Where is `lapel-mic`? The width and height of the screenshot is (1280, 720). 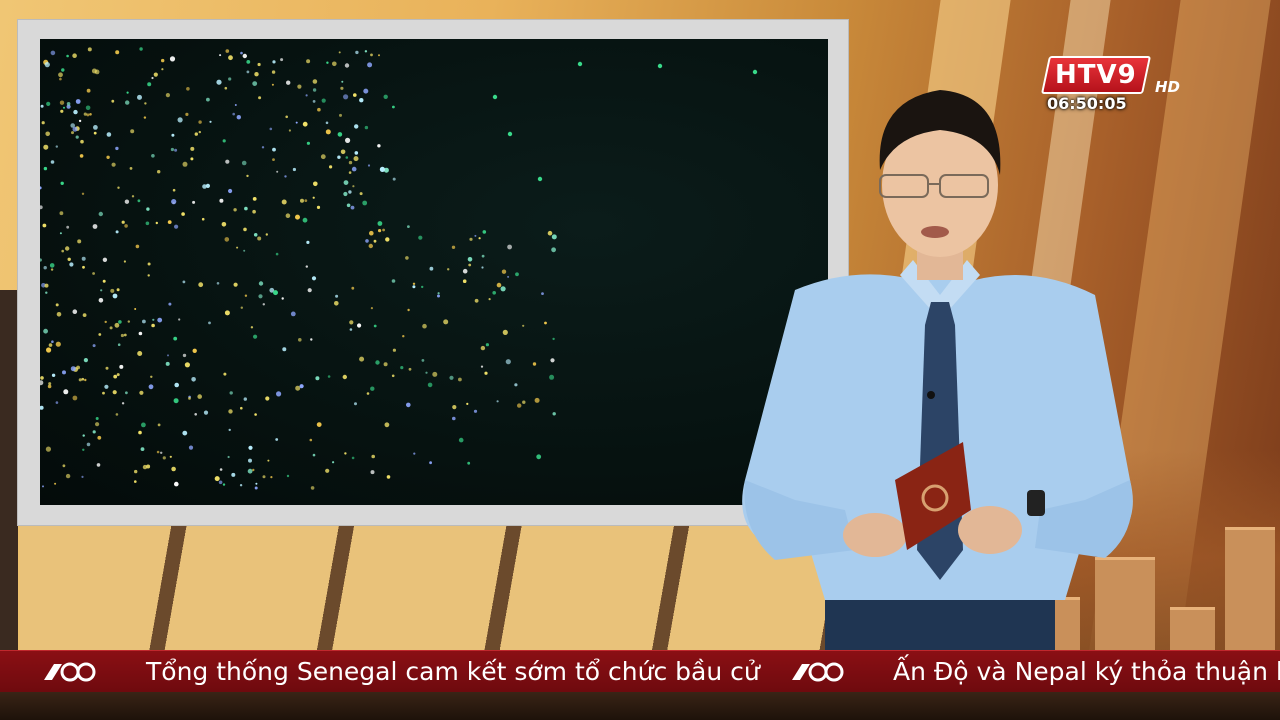
lapel-mic is located at coordinates (931, 395).